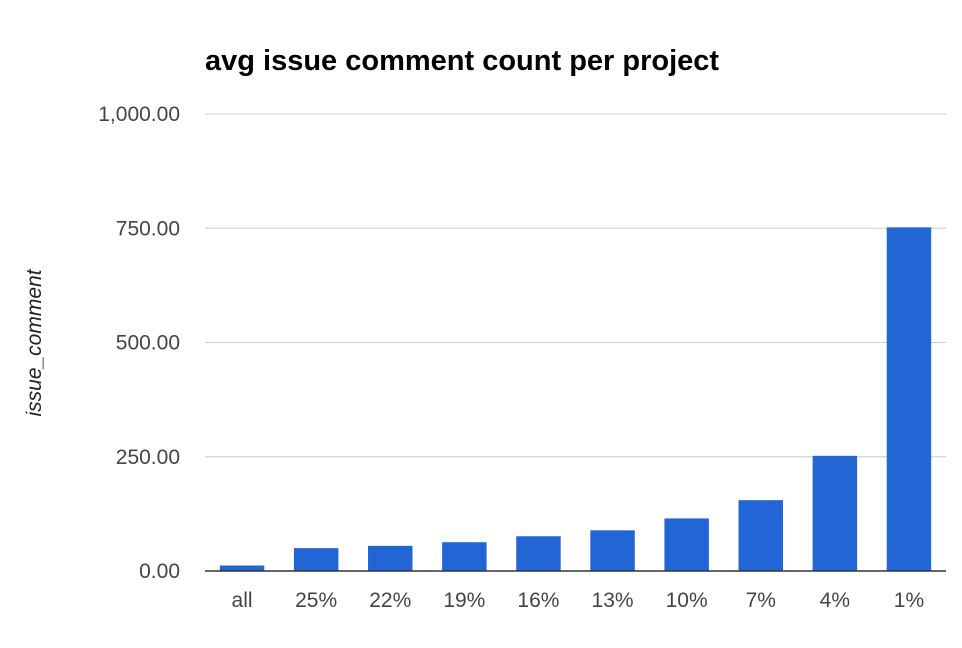  I want to click on x-tick-label: 19%, so click(464, 600).